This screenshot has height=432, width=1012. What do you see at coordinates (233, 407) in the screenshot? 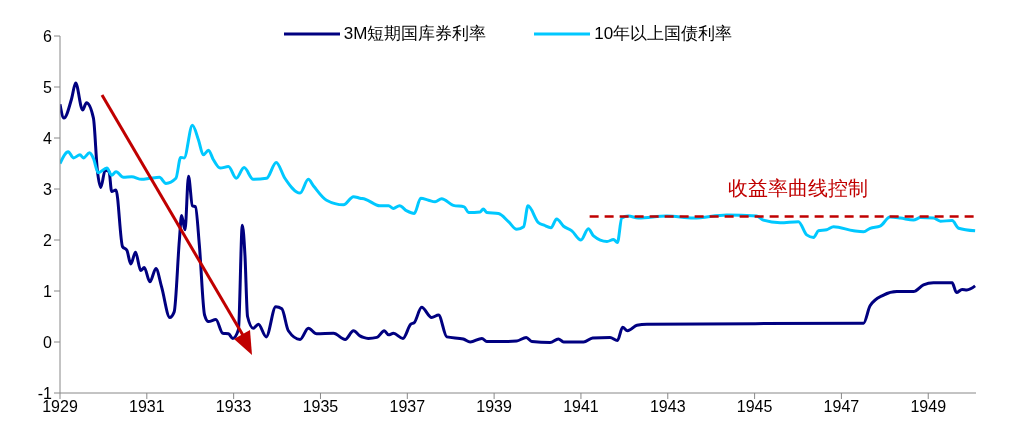
I see `x-tick-label: 1933` at bounding box center [233, 407].